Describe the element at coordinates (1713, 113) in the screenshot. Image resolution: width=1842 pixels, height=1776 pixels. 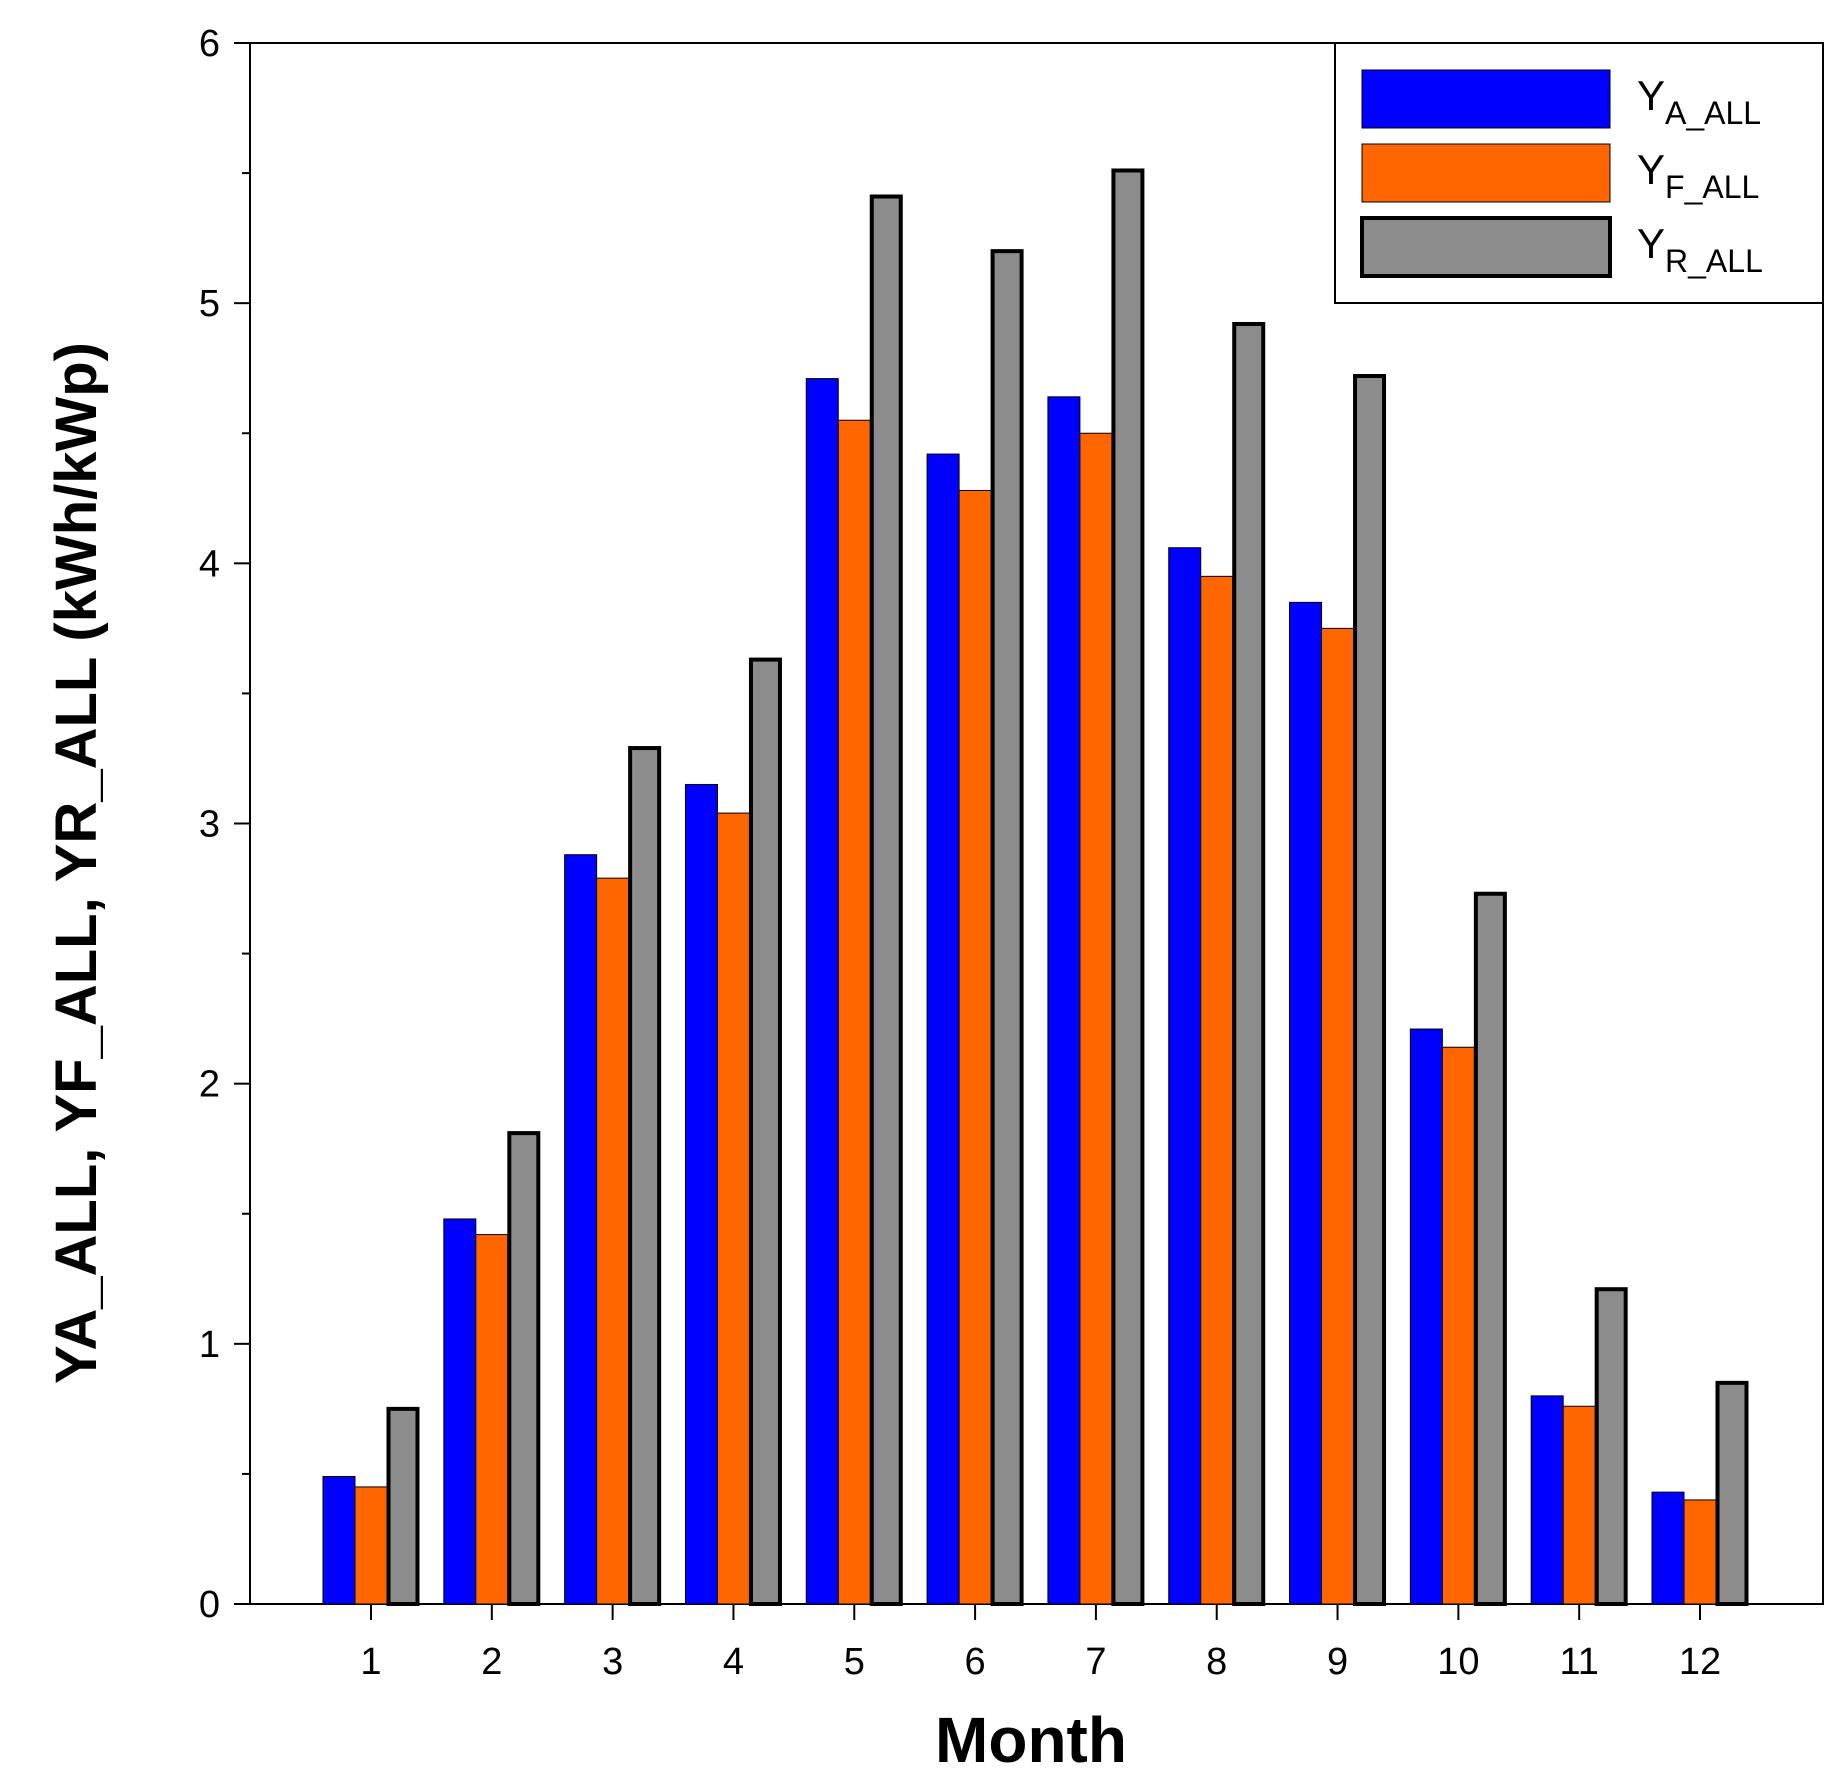
I see `legend-label-subscript: A_ALL` at that location.